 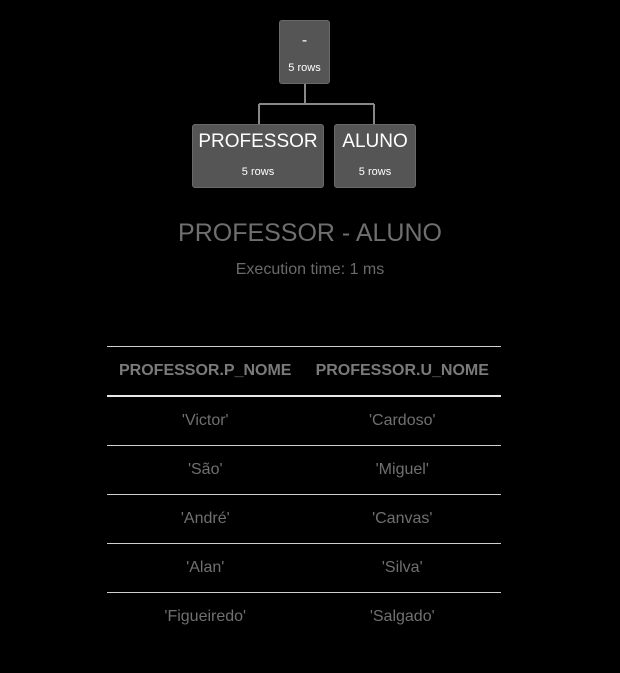 What do you see at coordinates (316, 104) in the screenshot?
I see `tree-links` at bounding box center [316, 104].